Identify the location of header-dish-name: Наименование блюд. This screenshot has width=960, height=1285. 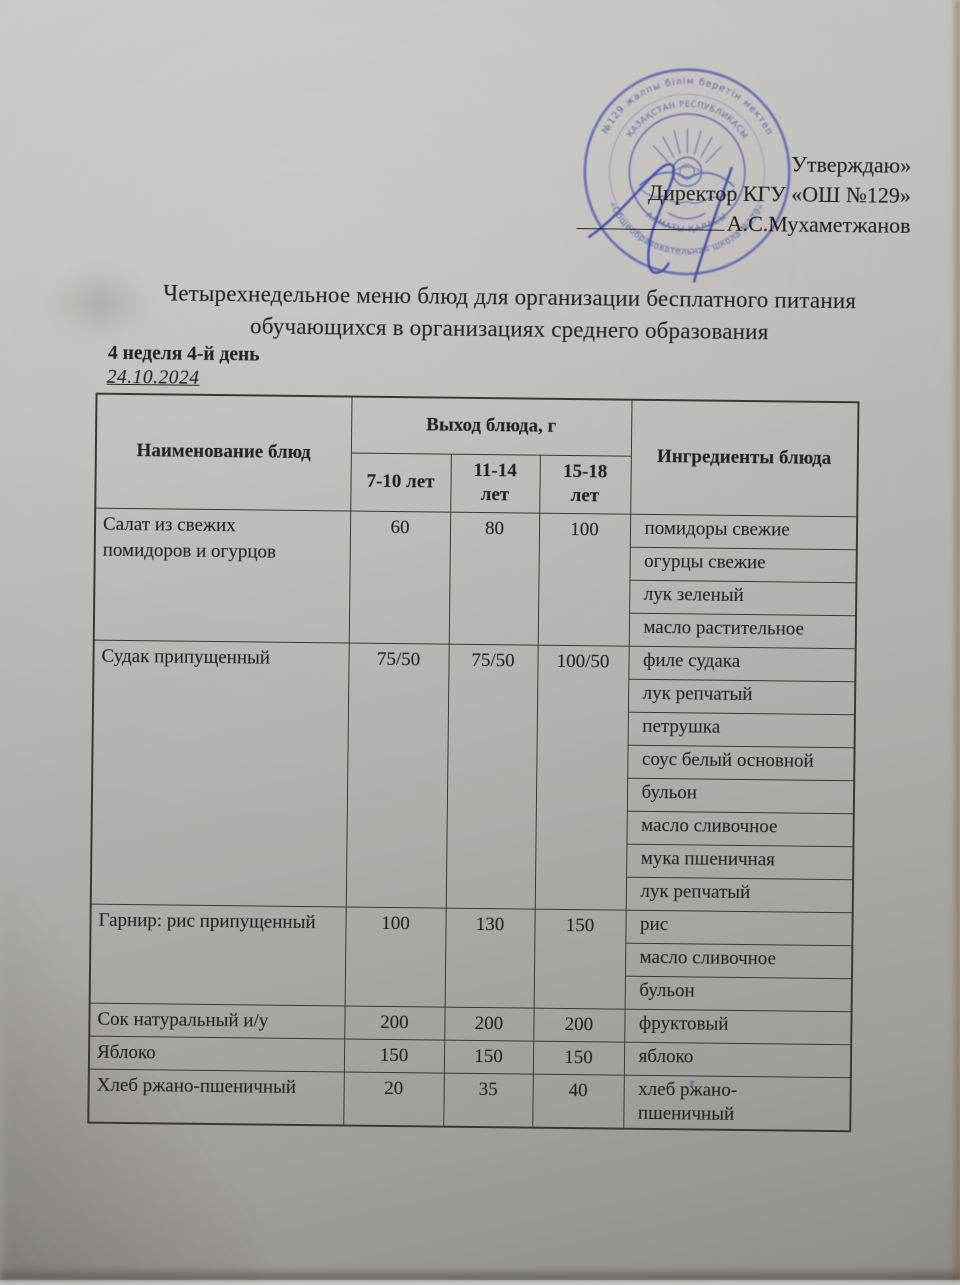
(223, 452).